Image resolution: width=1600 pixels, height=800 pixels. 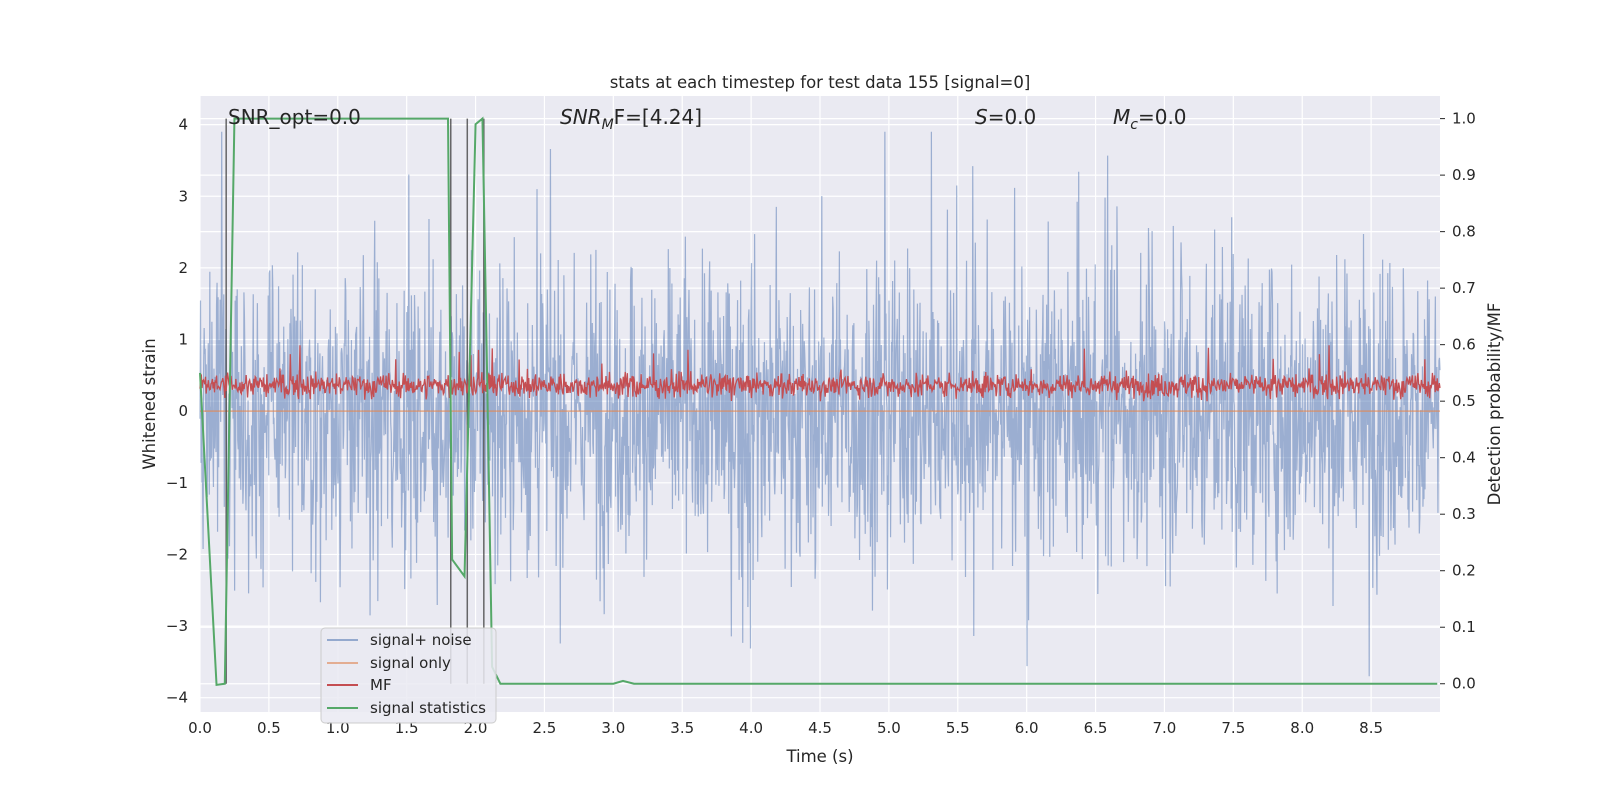 What do you see at coordinates (1096, 728) in the screenshot?
I see `x-tick-label: 6.5` at bounding box center [1096, 728].